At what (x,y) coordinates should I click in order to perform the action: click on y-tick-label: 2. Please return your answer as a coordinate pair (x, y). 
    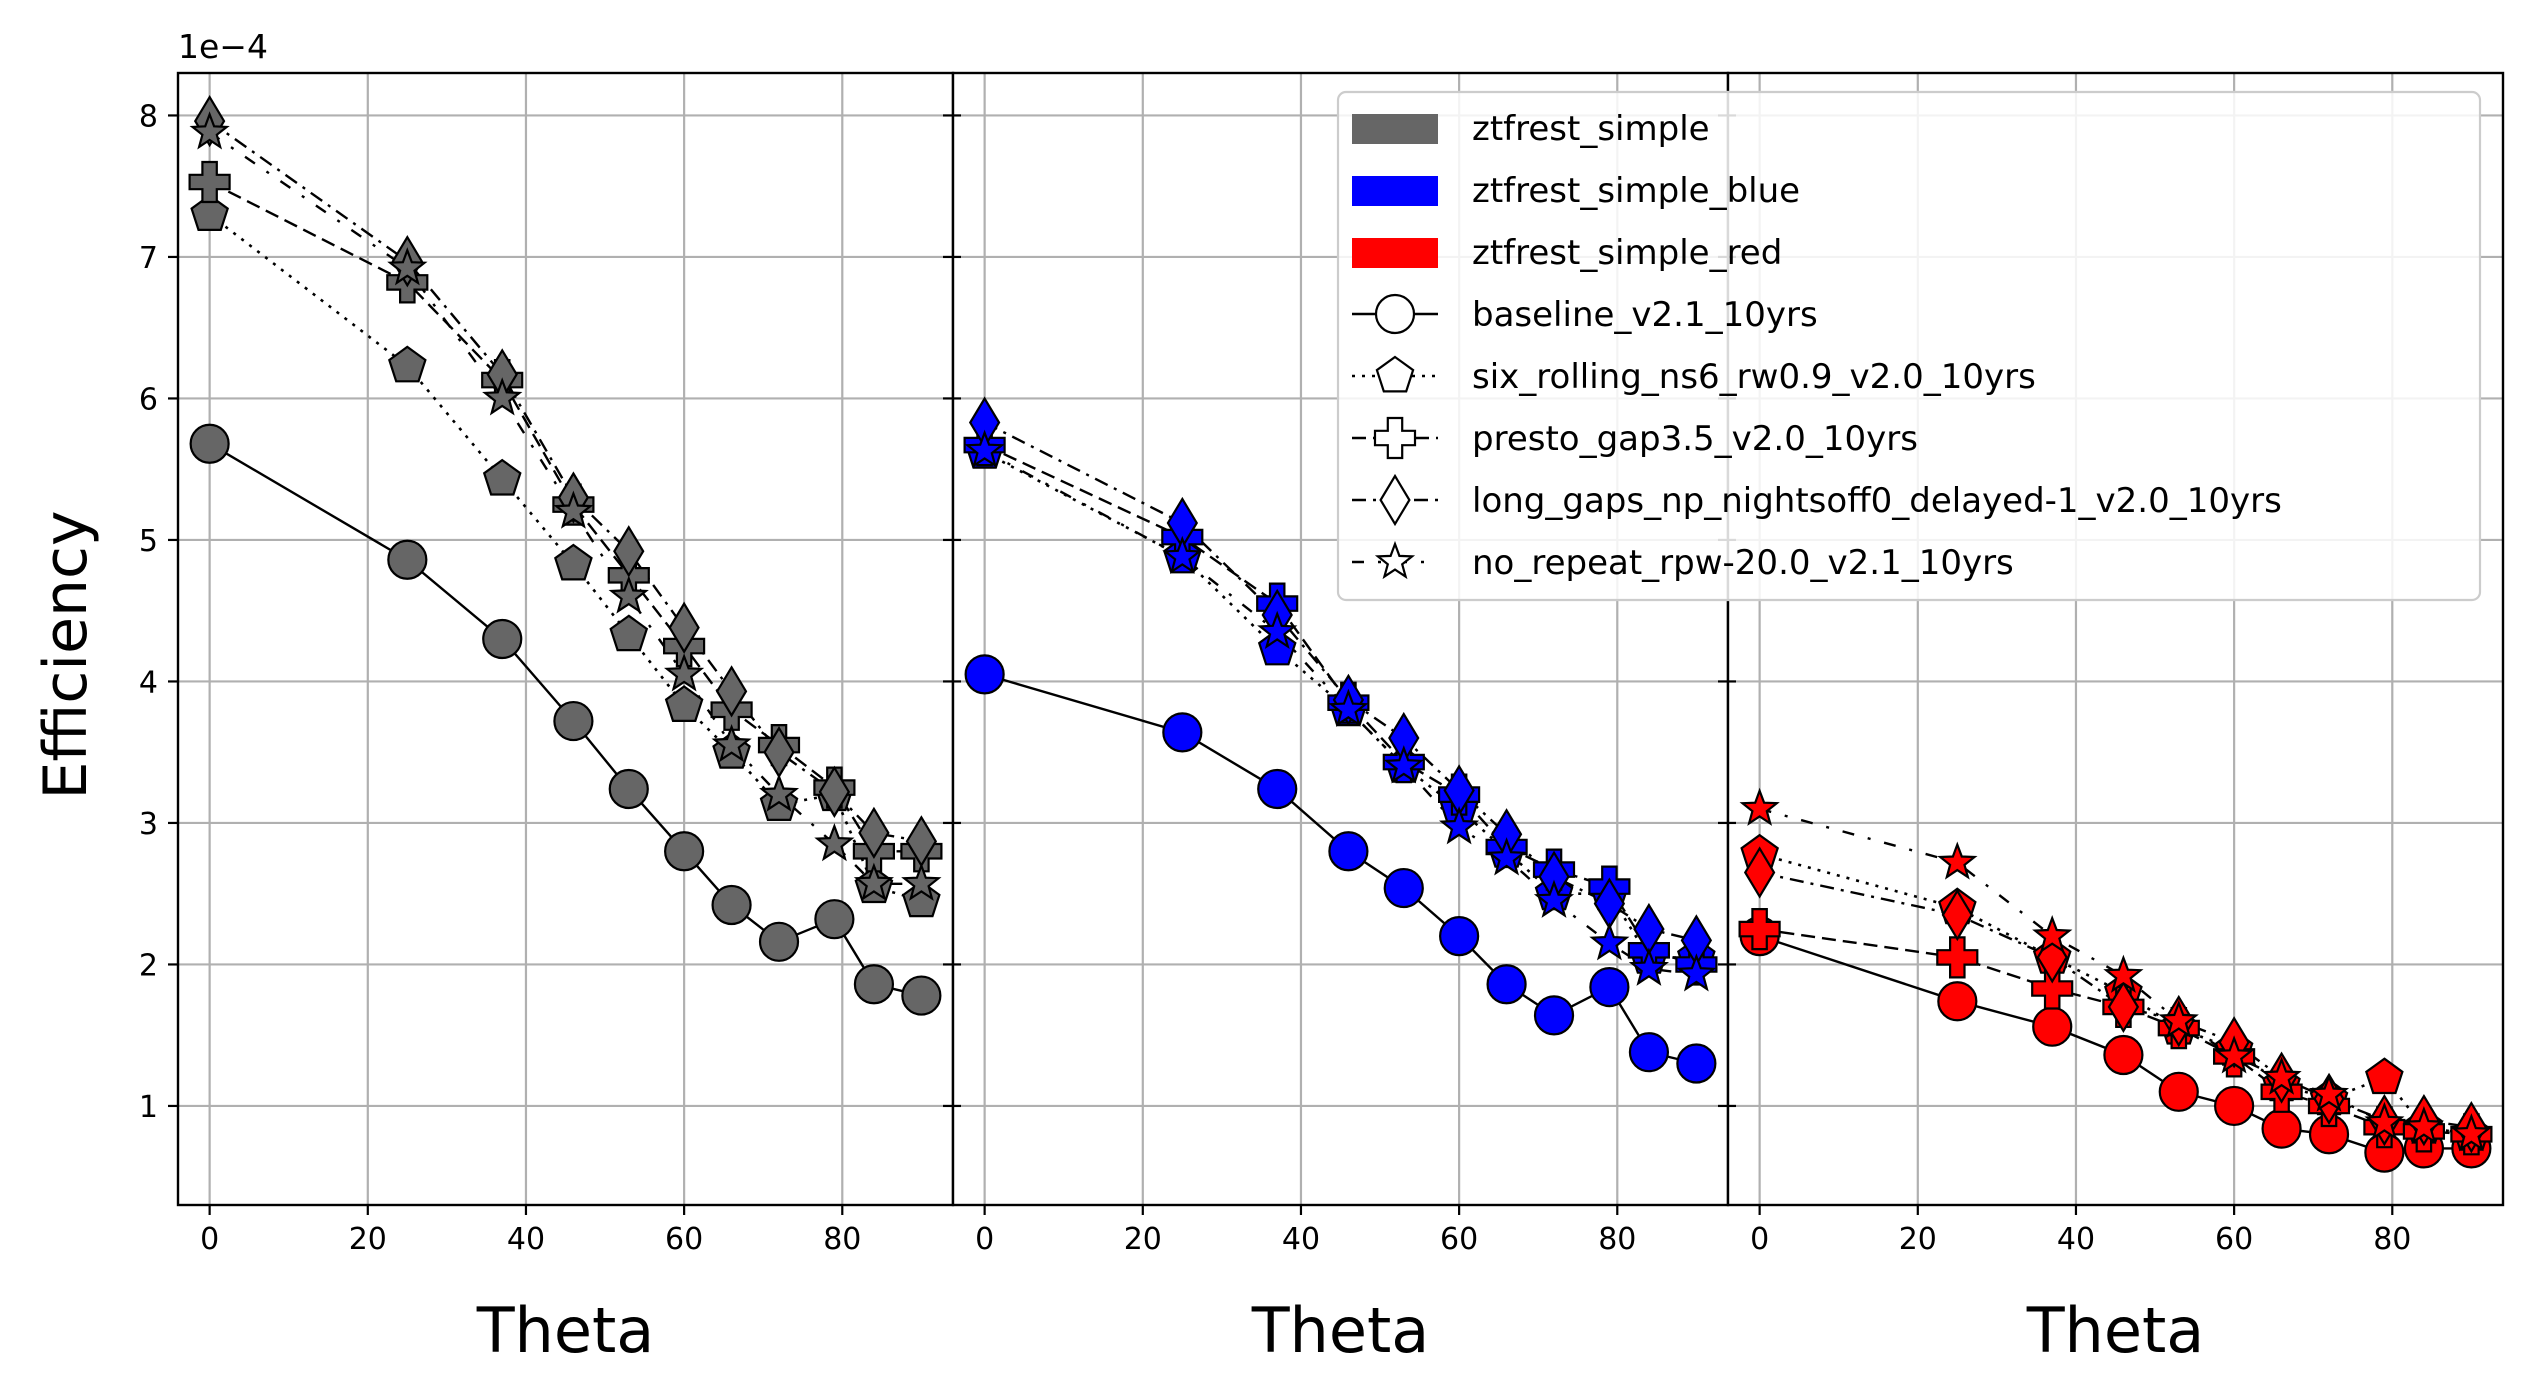
    Looking at the image, I should click on (148, 965).